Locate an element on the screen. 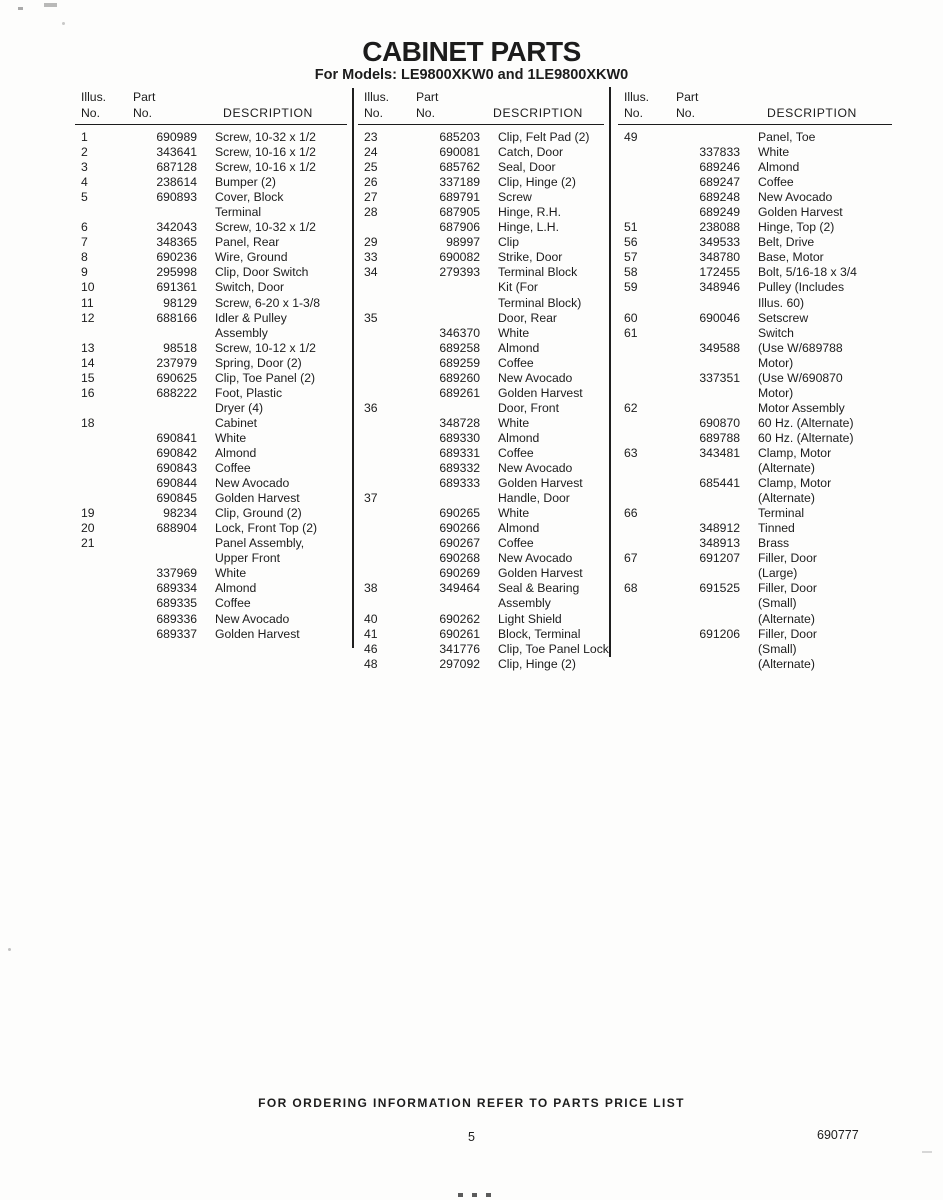 This screenshot has width=943, height=1200. description-cell: (Large) is located at coordinates (778, 573).